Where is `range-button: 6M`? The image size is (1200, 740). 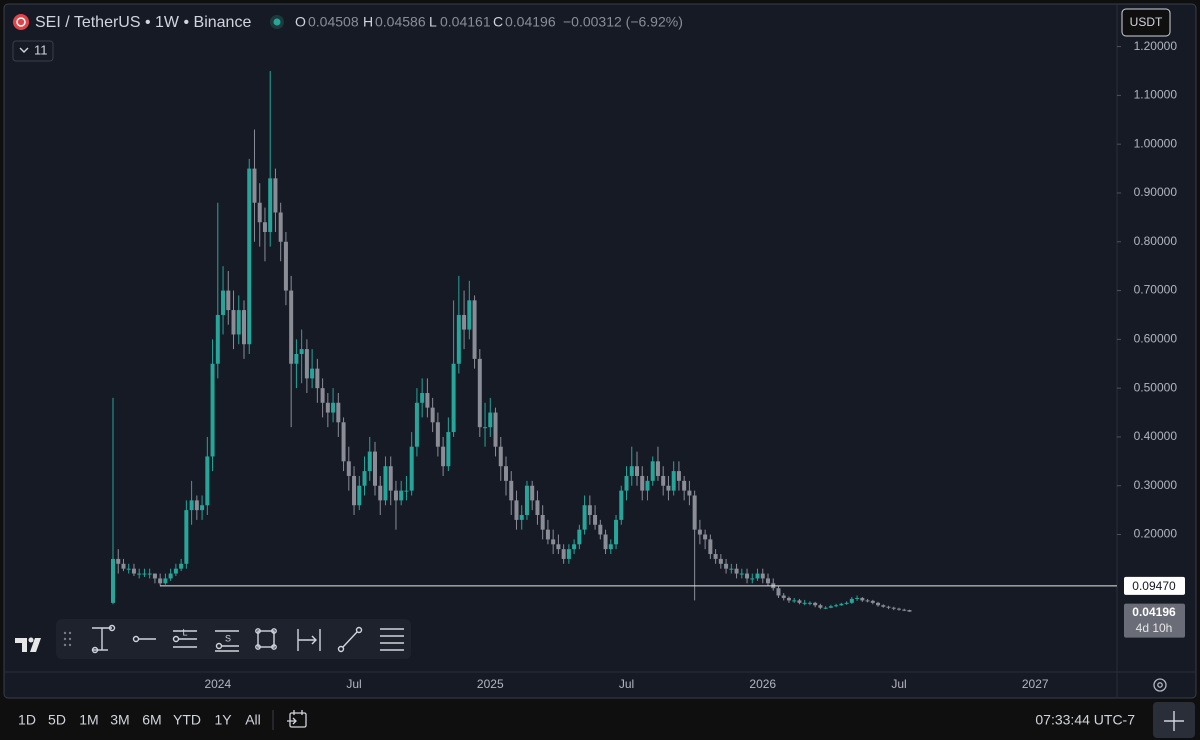
range-button: 6M is located at coordinates (151, 720).